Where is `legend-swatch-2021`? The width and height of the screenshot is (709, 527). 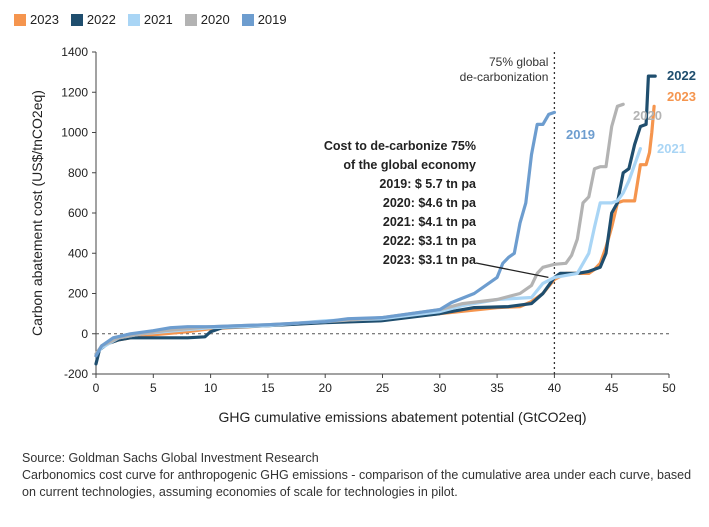
legend-swatch-2021 is located at coordinates (133, 19).